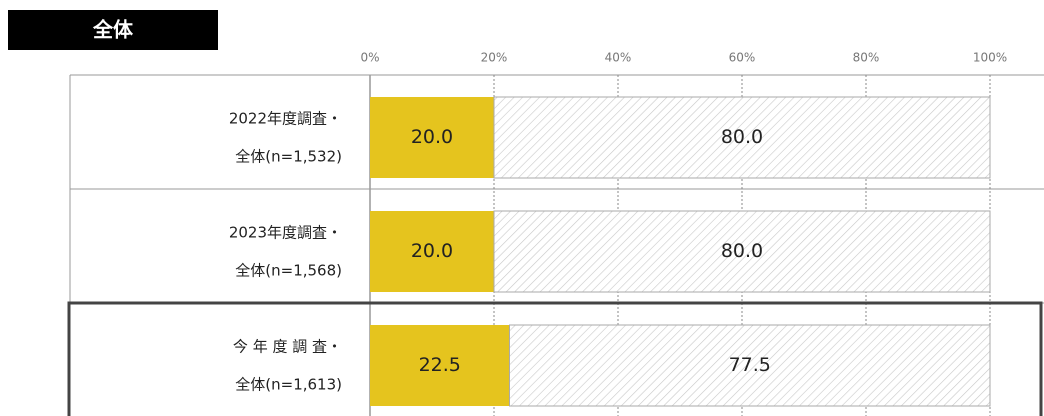 The image size is (1044, 416). What do you see at coordinates (285, 119) in the screenshot?
I see `category-label: 2022年度調査・` at bounding box center [285, 119].